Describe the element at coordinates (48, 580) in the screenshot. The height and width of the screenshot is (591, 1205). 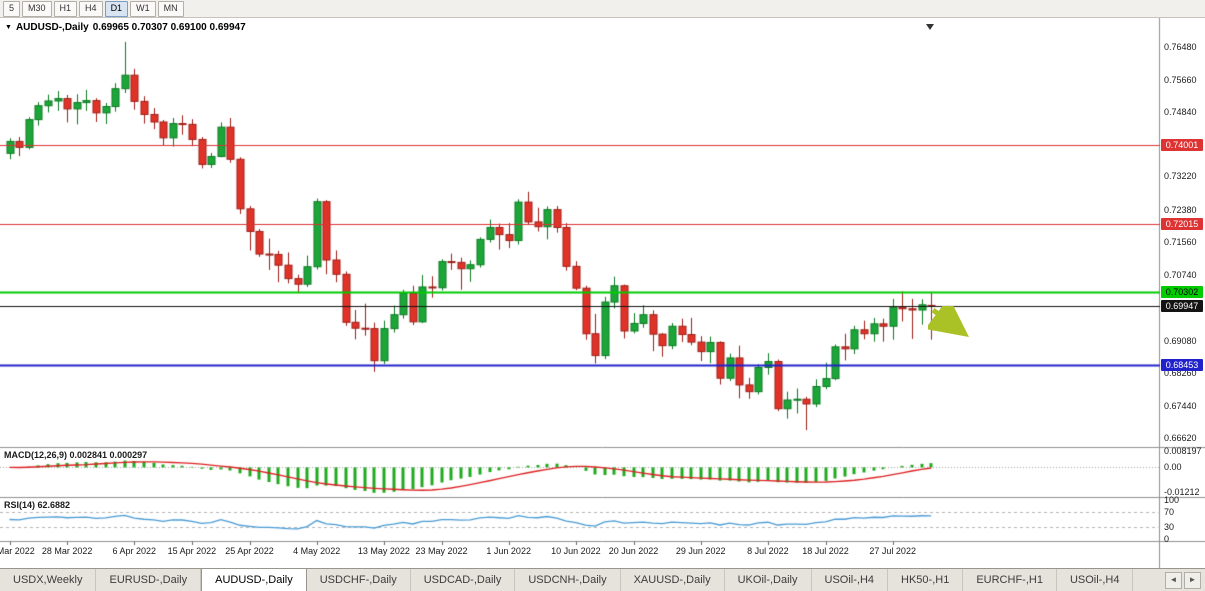
I see `symbol-tab-usdx-weekly: USDX,Weekly` at that location.